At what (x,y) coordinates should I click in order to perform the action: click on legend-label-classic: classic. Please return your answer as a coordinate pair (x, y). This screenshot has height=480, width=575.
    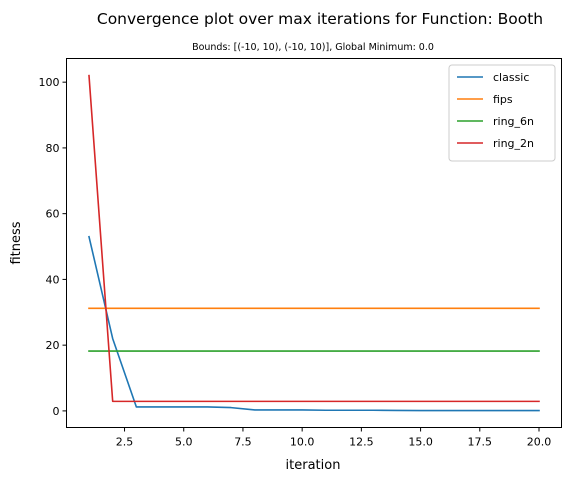
    Looking at the image, I should click on (511, 77).